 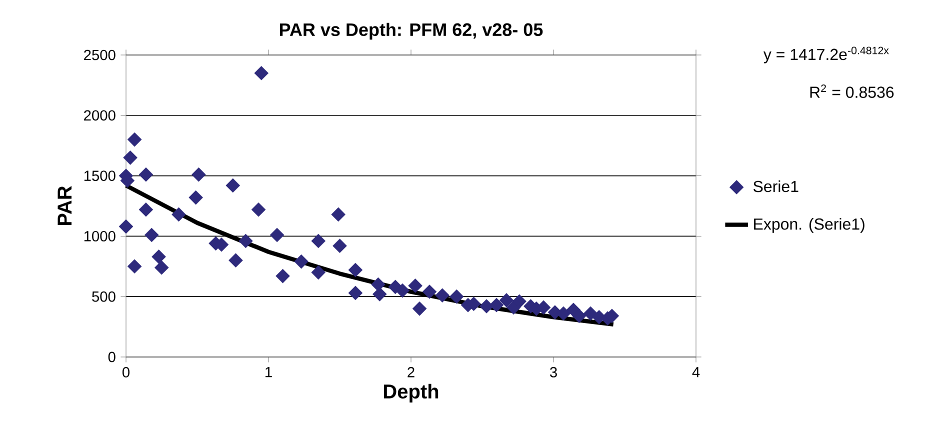 I want to click on x-tick-label: 1, so click(x=269, y=372).